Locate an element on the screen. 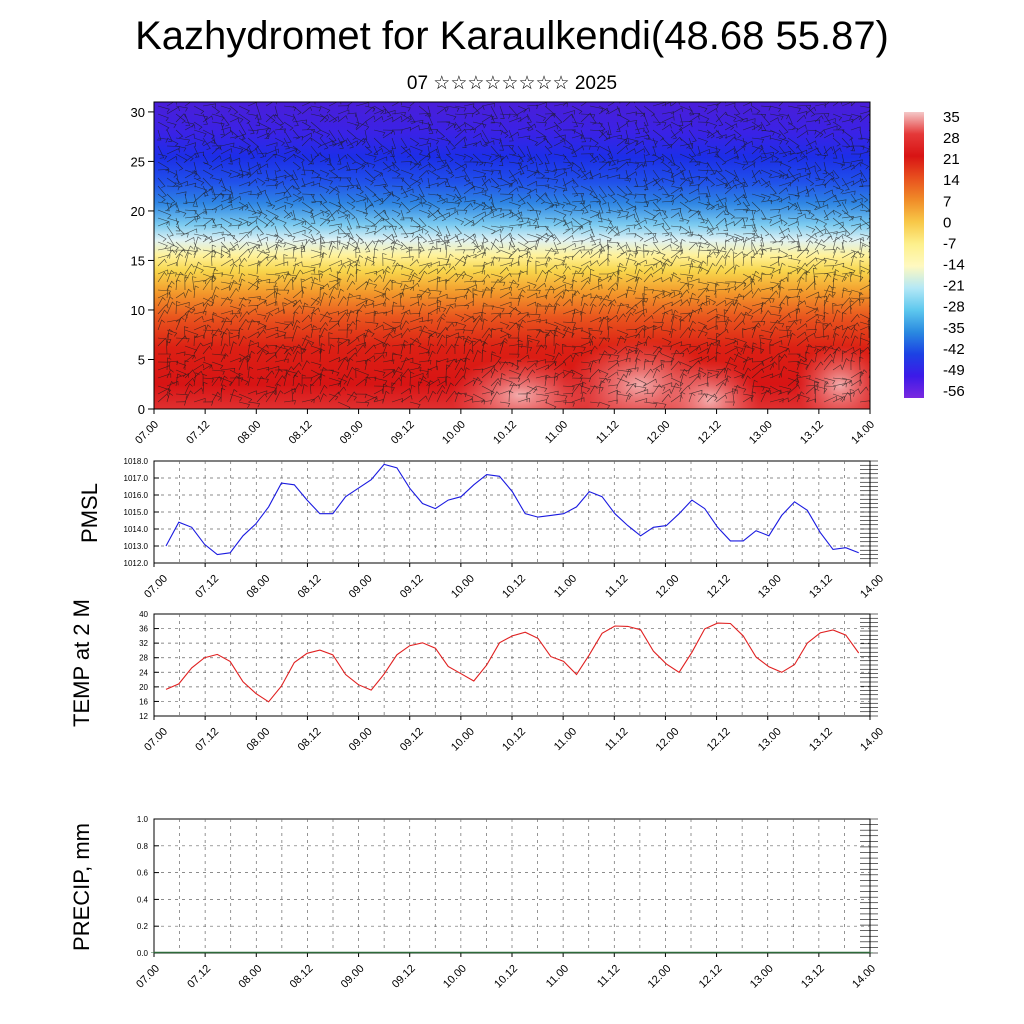  x-tick-label: 07.12 is located at coordinates (207, 740).